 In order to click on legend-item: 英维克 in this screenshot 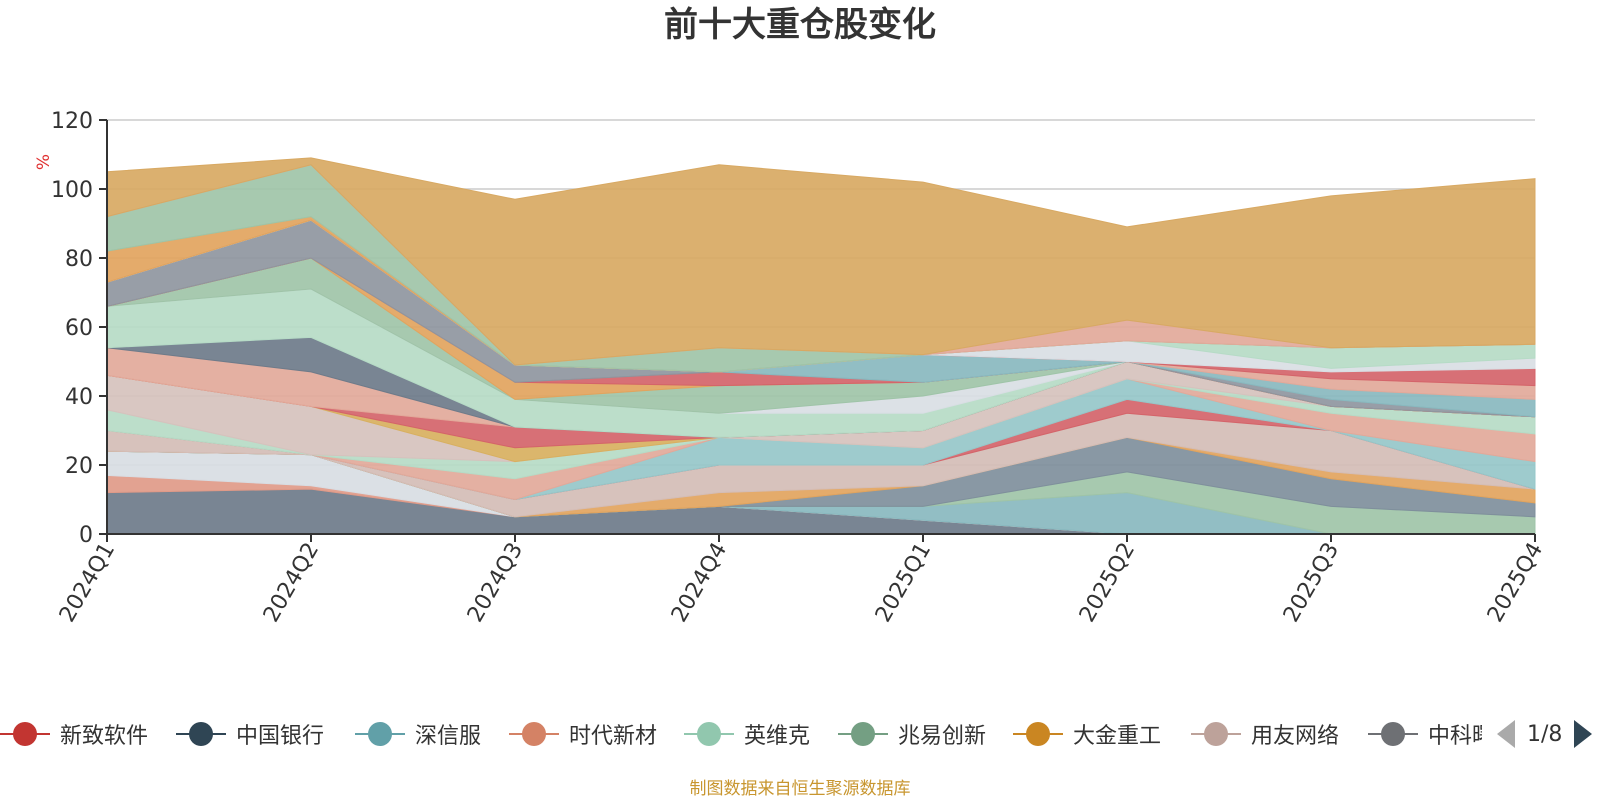, I will do `click(747, 734)`.